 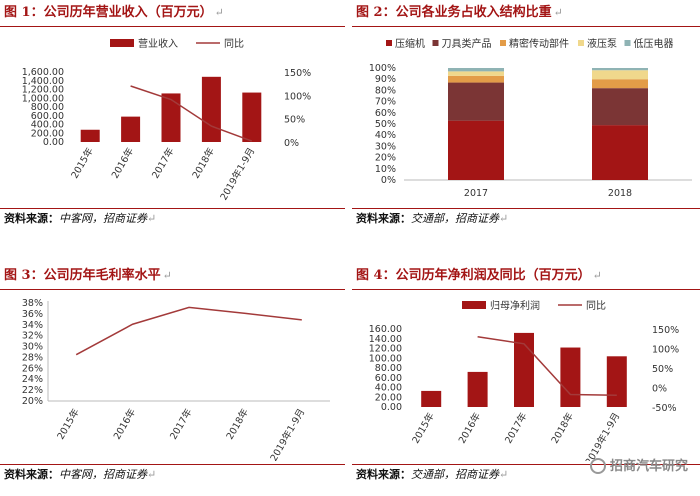 I want to click on figure-2-source: 资料来源：交通部，招商证券↵, so click(x=432, y=218).